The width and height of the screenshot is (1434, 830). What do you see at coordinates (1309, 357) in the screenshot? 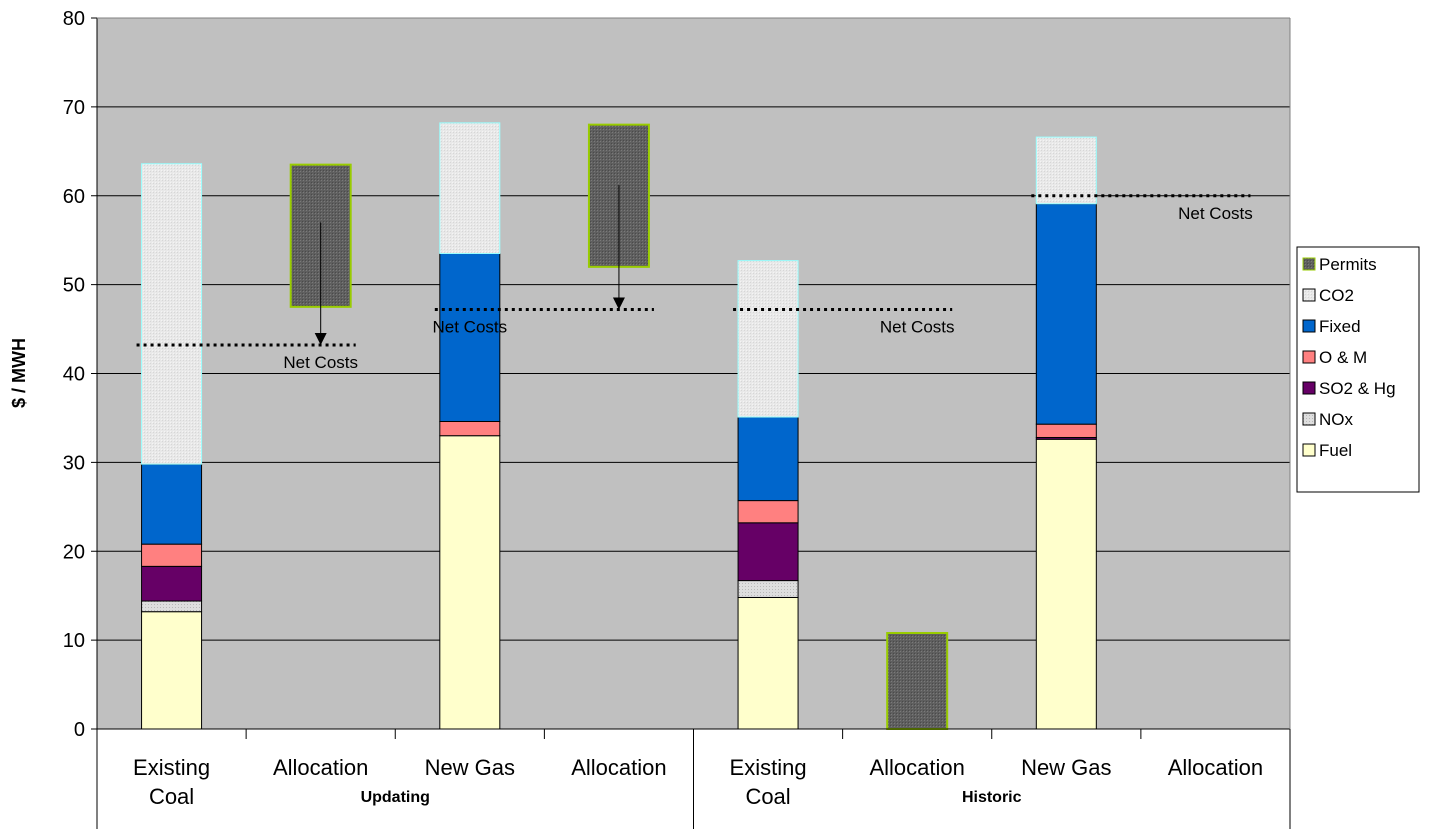
I see `legend-swatch-o-m` at bounding box center [1309, 357].